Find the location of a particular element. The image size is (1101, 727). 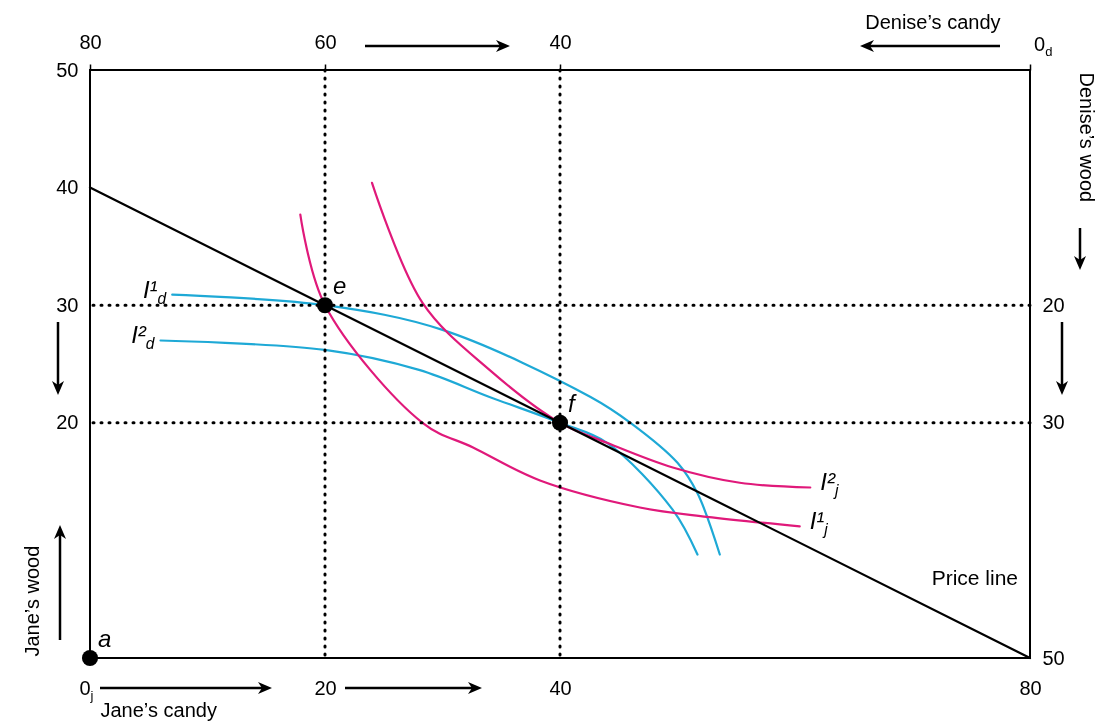

y-tick-label: 40 is located at coordinates (67, 187).